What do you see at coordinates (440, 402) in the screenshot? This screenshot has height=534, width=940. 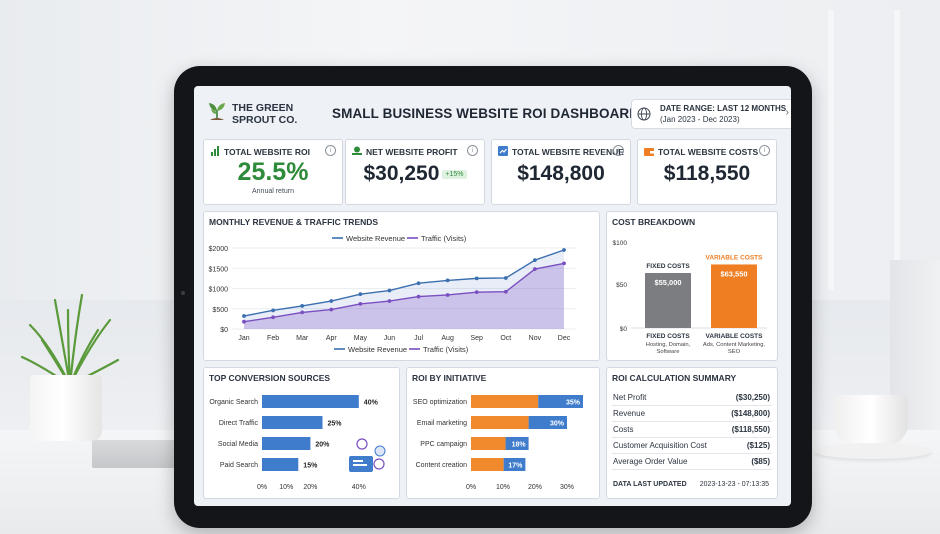 I see `category-label: SEO optimization` at bounding box center [440, 402].